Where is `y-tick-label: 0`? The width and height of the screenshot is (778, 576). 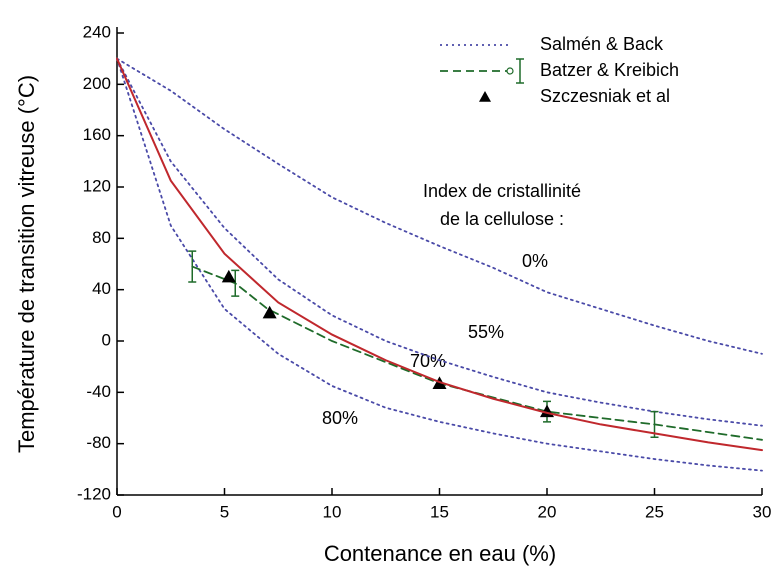
y-tick-label: 0 is located at coordinates (106, 339).